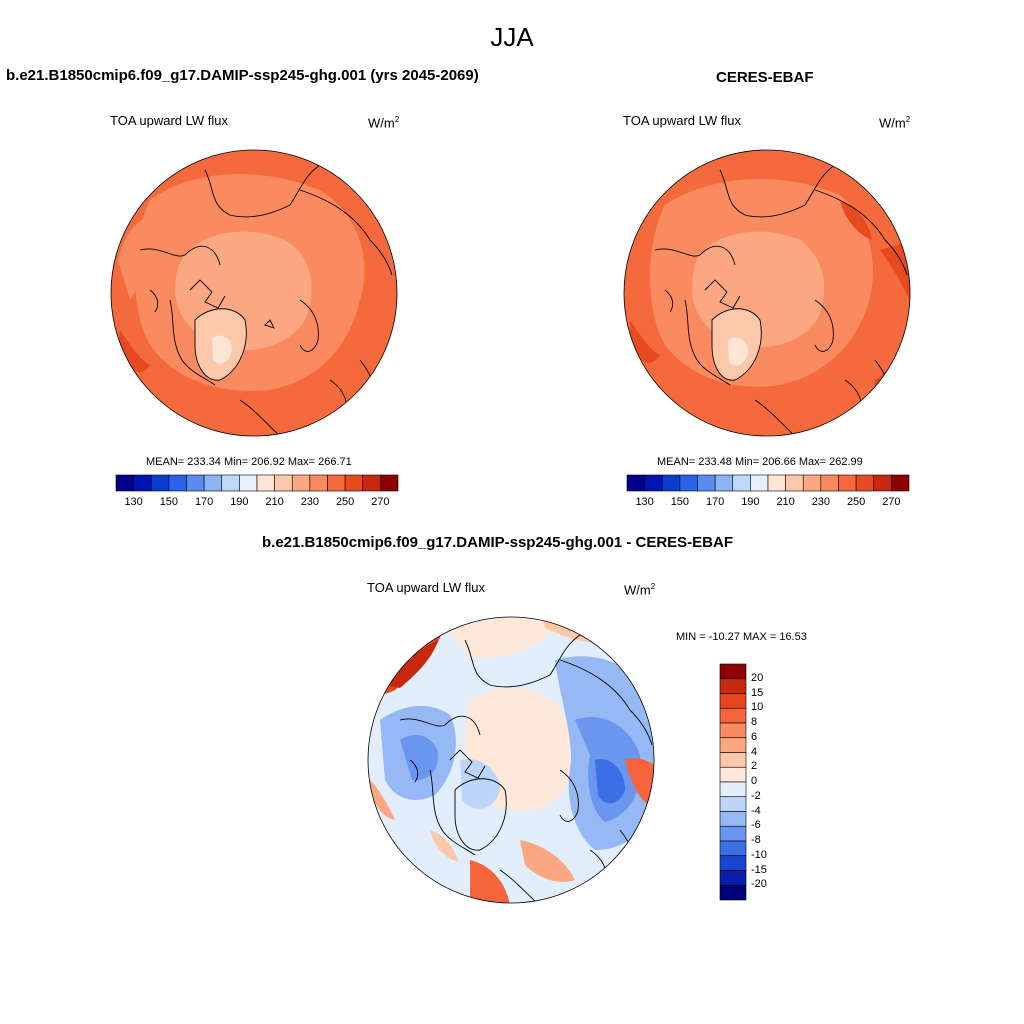  What do you see at coordinates (895, 123) in the screenshot?
I see `panel-2-units: W/m2` at bounding box center [895, 123].